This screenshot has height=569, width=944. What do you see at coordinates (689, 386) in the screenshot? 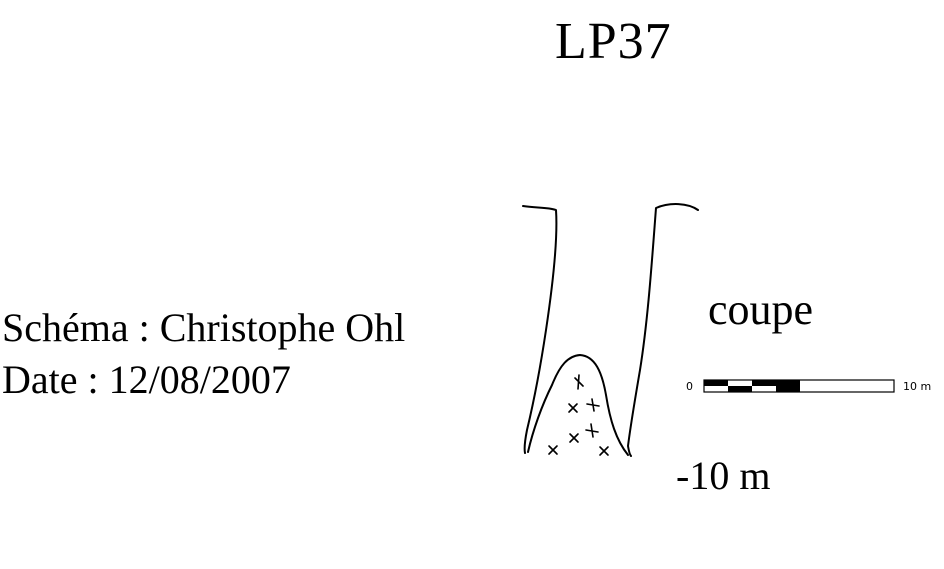
I see `scale-start-label: 0` at bounding box center [689, 386].